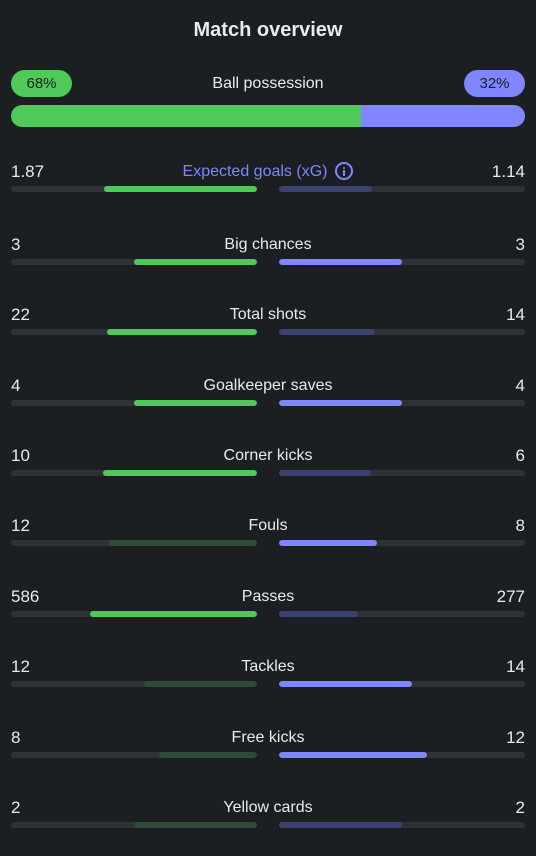  I want to click on stat-label-text: Fouls, so click(268, 525).